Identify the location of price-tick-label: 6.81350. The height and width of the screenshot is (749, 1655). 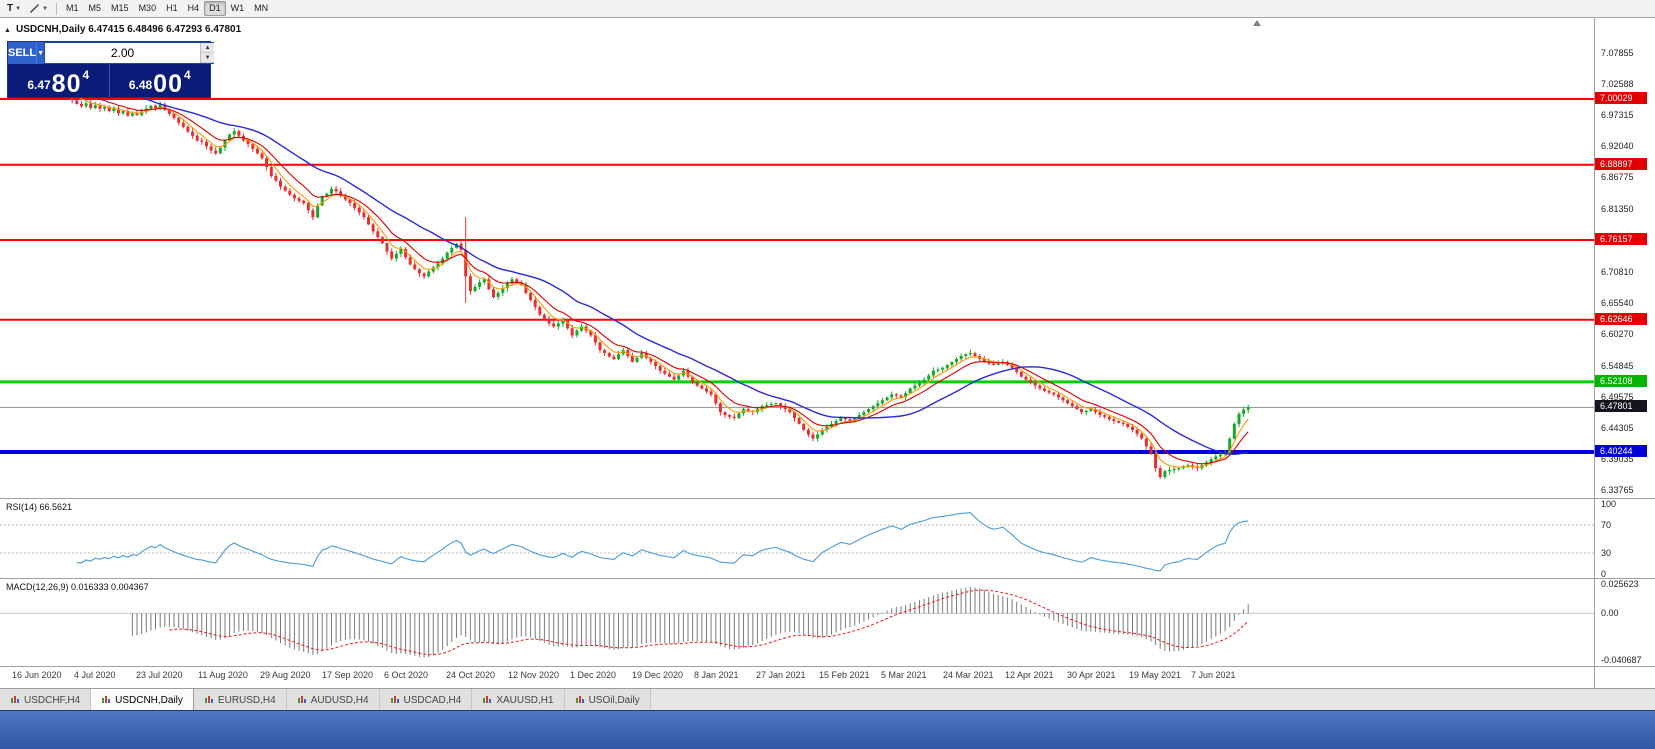
(1617, 209).